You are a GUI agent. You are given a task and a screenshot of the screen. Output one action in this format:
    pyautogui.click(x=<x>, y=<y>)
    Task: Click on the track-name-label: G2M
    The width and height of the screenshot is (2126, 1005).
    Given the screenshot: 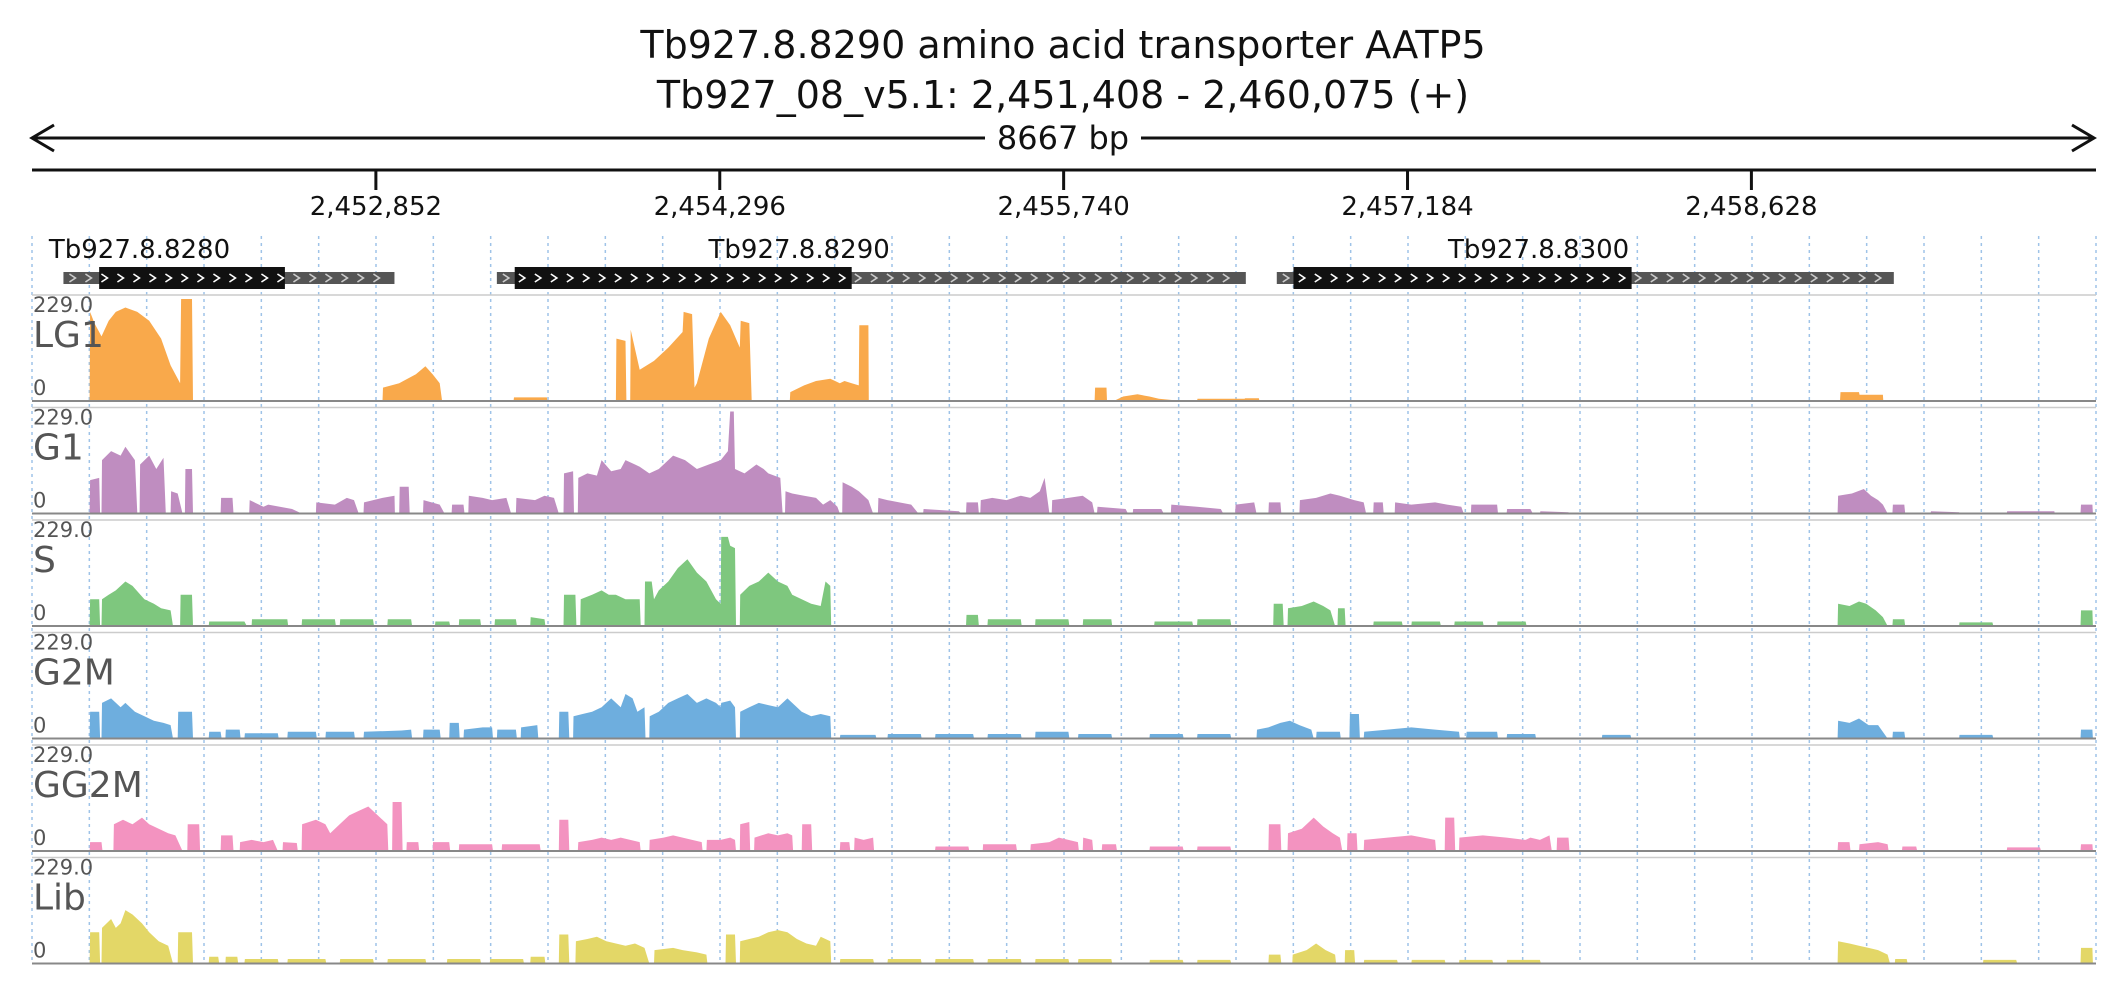 What is the action you would take?
    pyautogui.click(x=74, y=673)
    